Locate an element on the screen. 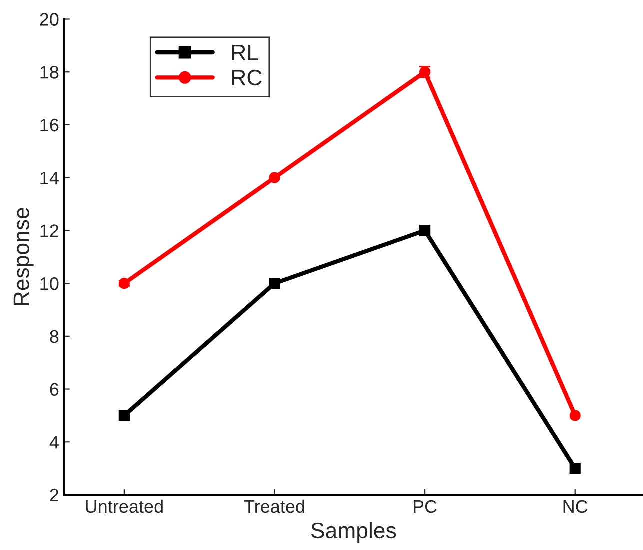  y-tick-label: 16 is located at coordinates (49, 125).